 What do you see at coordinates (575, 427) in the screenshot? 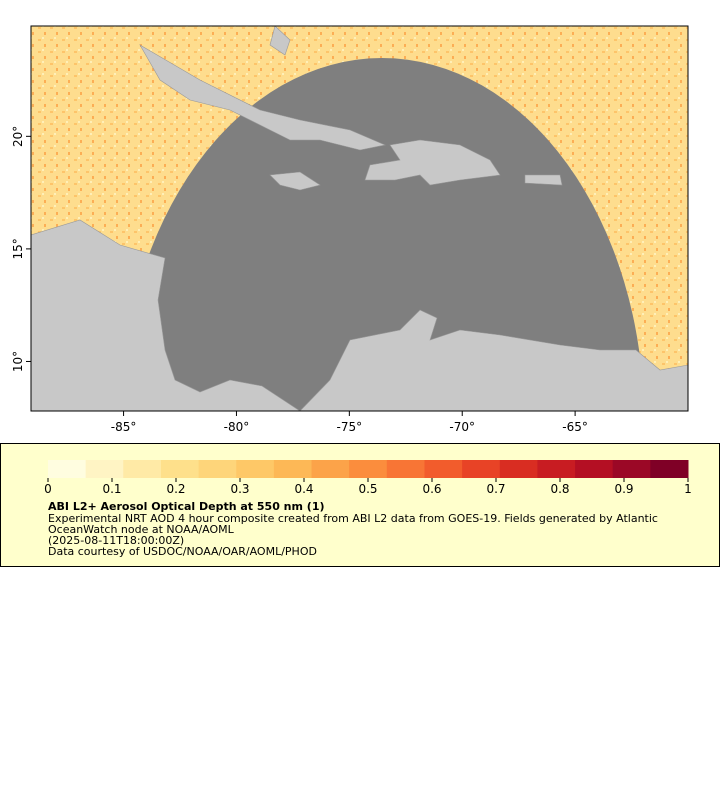
I see `lon-tick-label: -65°` at bounding box center [575, 427].